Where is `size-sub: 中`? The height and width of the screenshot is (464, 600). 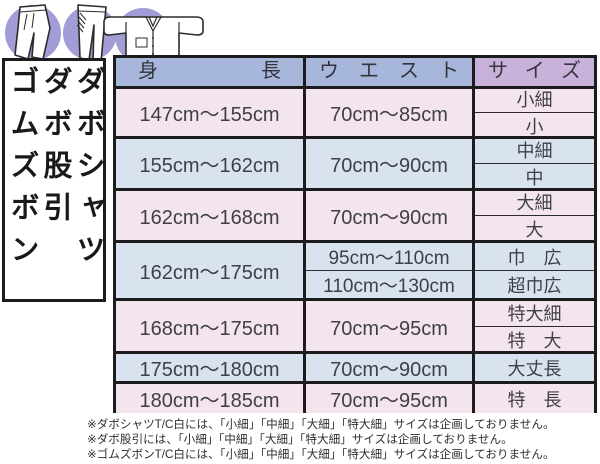
size-sub: 中 is located at coordinates (534, 176).